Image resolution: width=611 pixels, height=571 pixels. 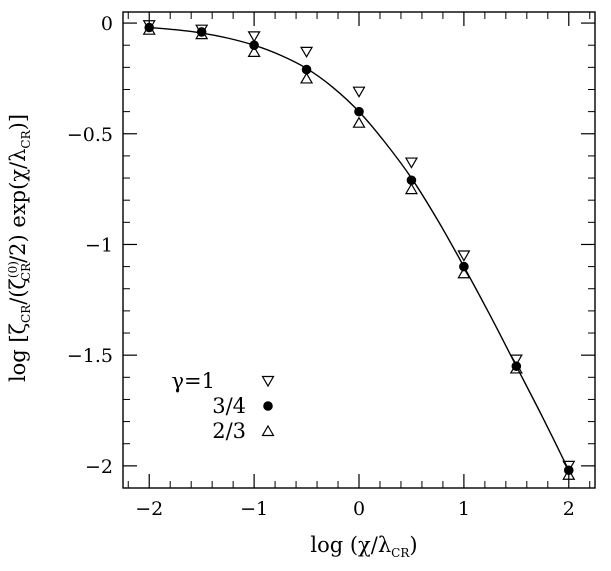 I want to click on y-tick-label: 0, so click(x=107, y=24).